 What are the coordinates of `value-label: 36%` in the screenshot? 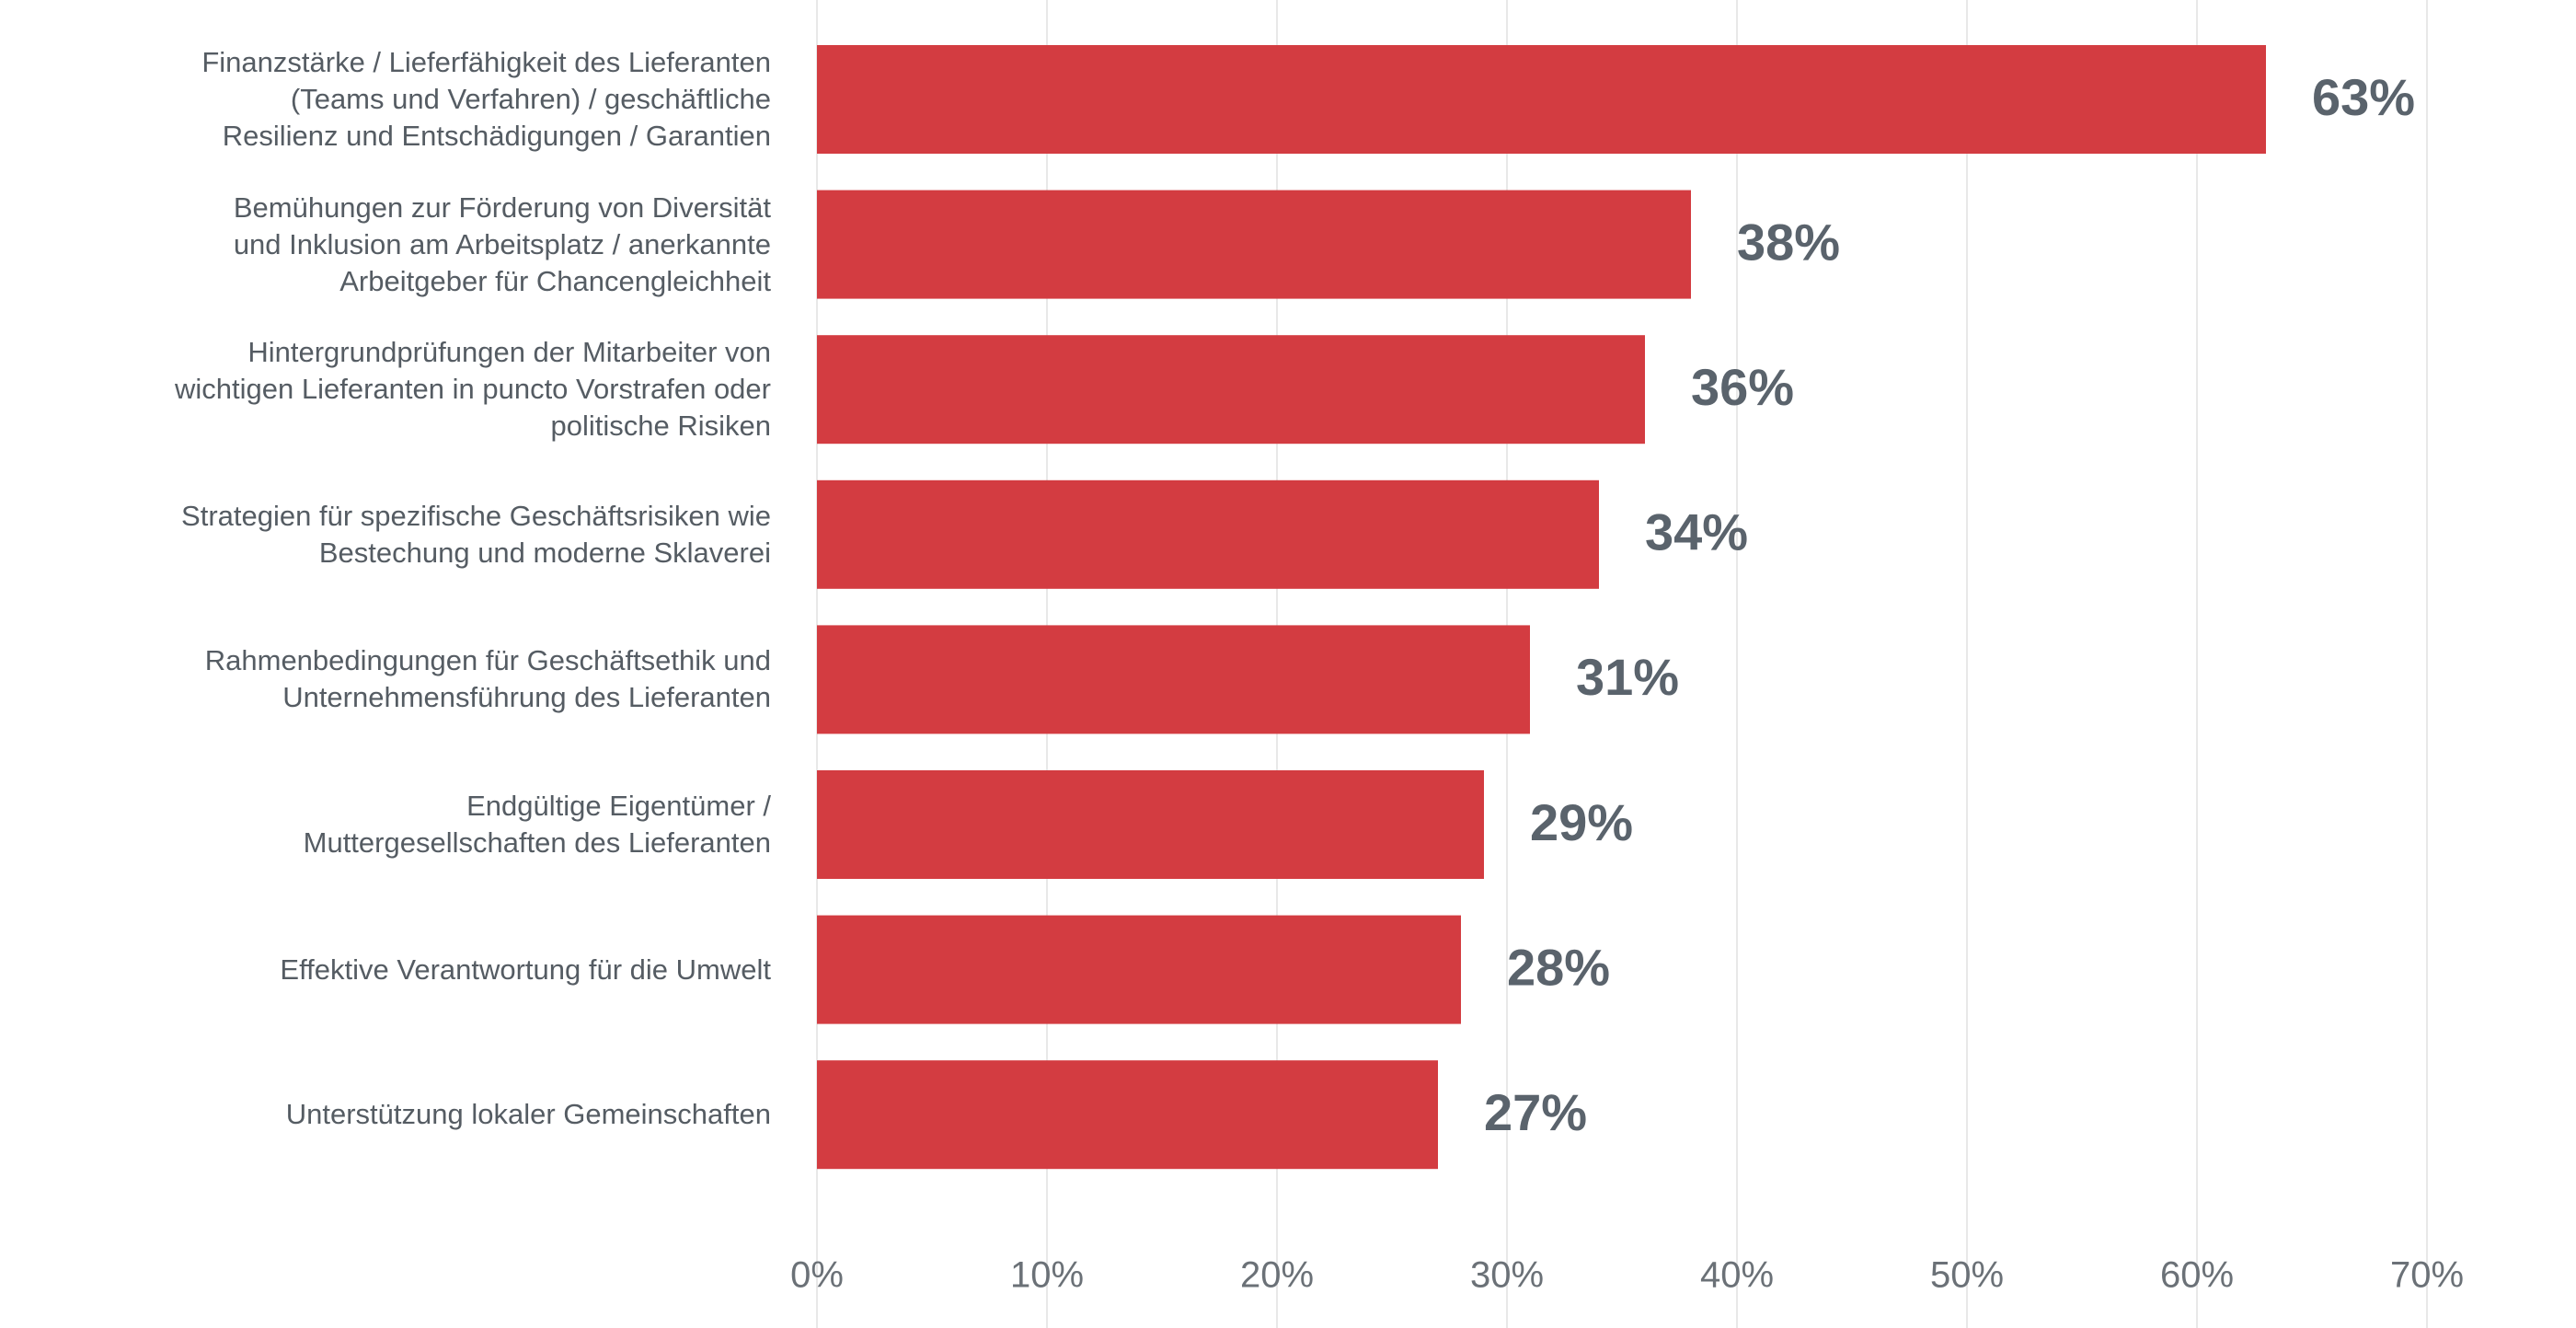 It's located at (1742, 387).